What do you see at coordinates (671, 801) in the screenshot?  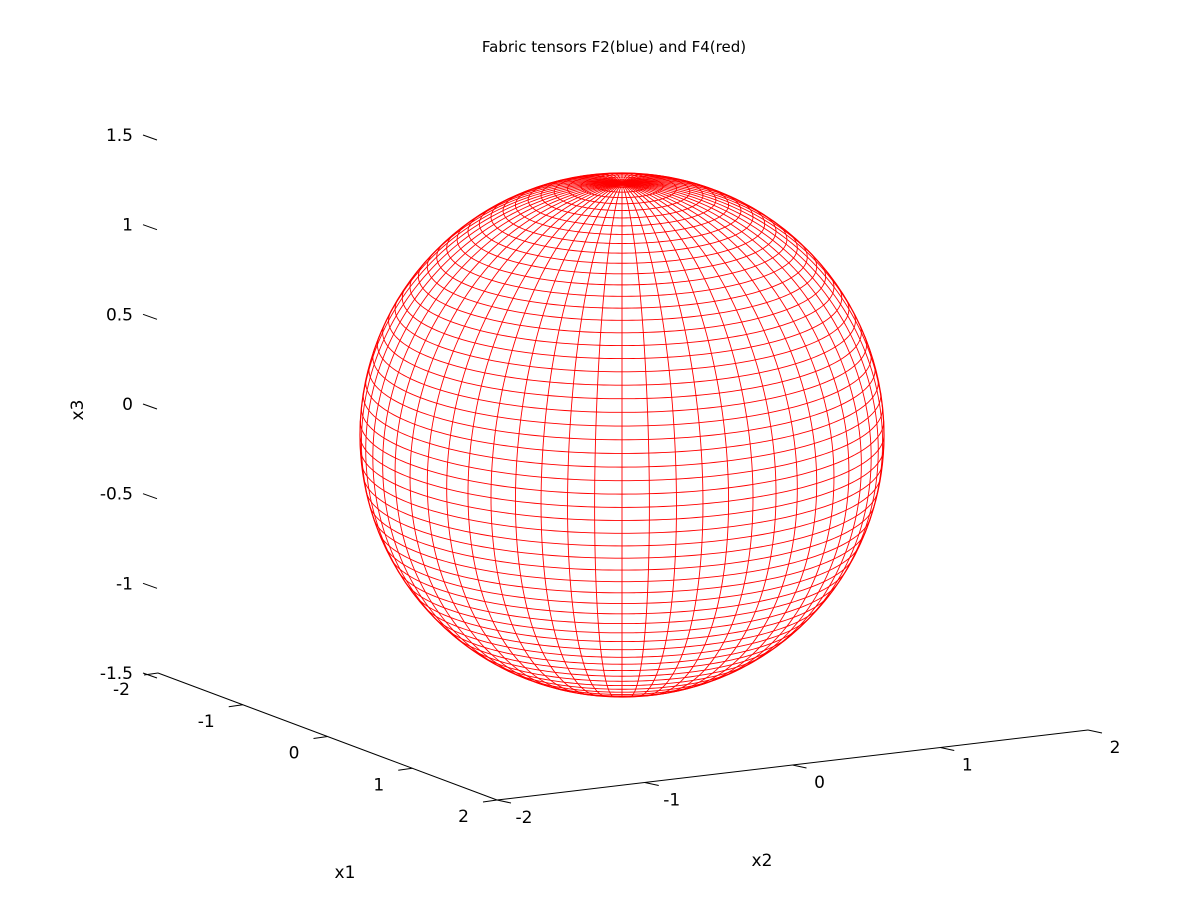 I see `x2-tick-label: -1` at bounding box center [671, 801].